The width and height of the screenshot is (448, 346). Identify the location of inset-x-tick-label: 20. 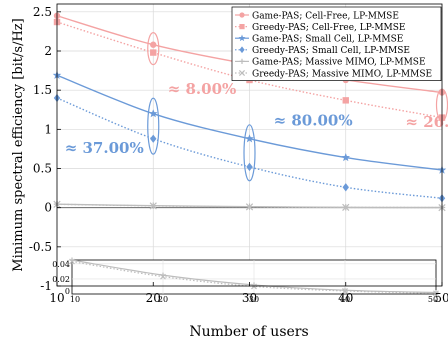
(163, 299).